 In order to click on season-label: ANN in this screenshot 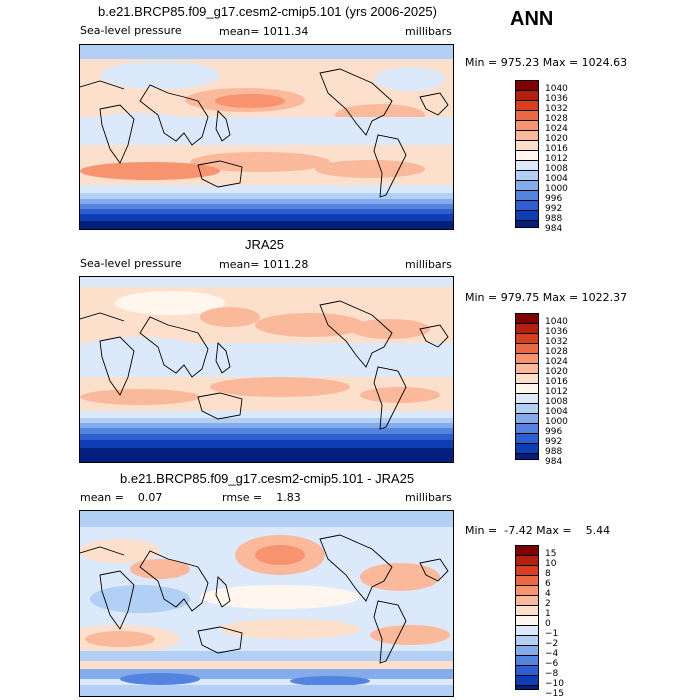, I will do `click(532, 19)`.